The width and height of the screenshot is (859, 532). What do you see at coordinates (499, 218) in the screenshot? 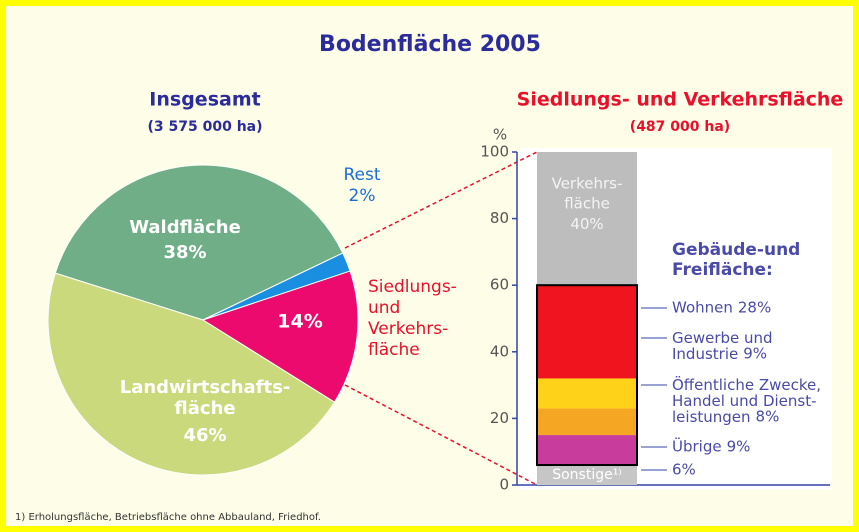
I see `y-tick-label: 80` at bounding box center [499, 218].